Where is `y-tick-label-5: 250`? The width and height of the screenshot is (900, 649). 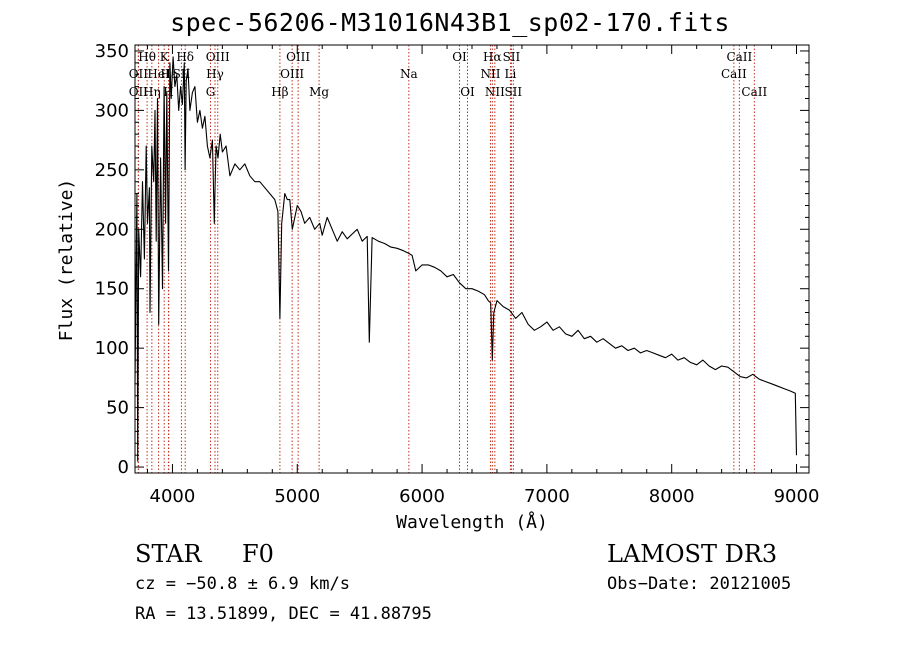
y-tick-label-5: 250 is located at coordinates (112, 170).